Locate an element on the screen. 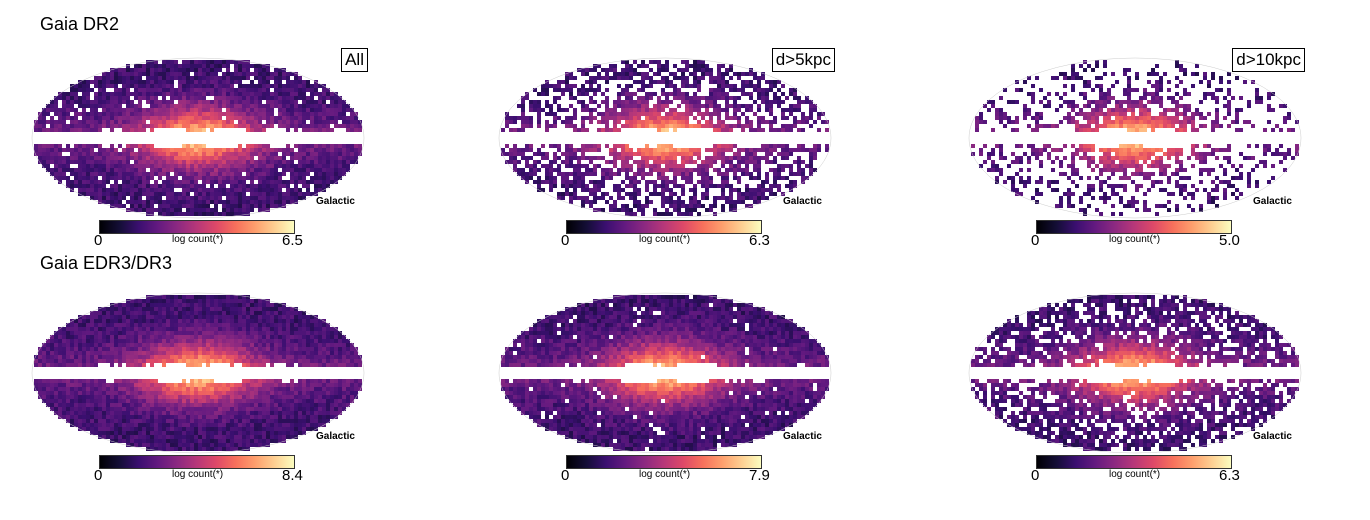 The height and width of the screenshot is (520, 1370). skymap-panel: Galactic 0 6.3 log count(*) is located at coordinates (1157, 400).